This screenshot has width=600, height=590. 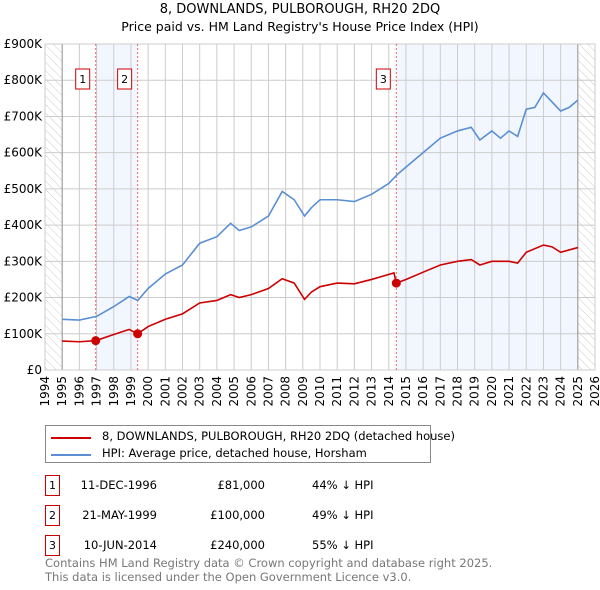 What do you see at coordinates (114, 391) in the screenshot?
I see `x-tick-label: 1998` at bounding box center [114, 391].